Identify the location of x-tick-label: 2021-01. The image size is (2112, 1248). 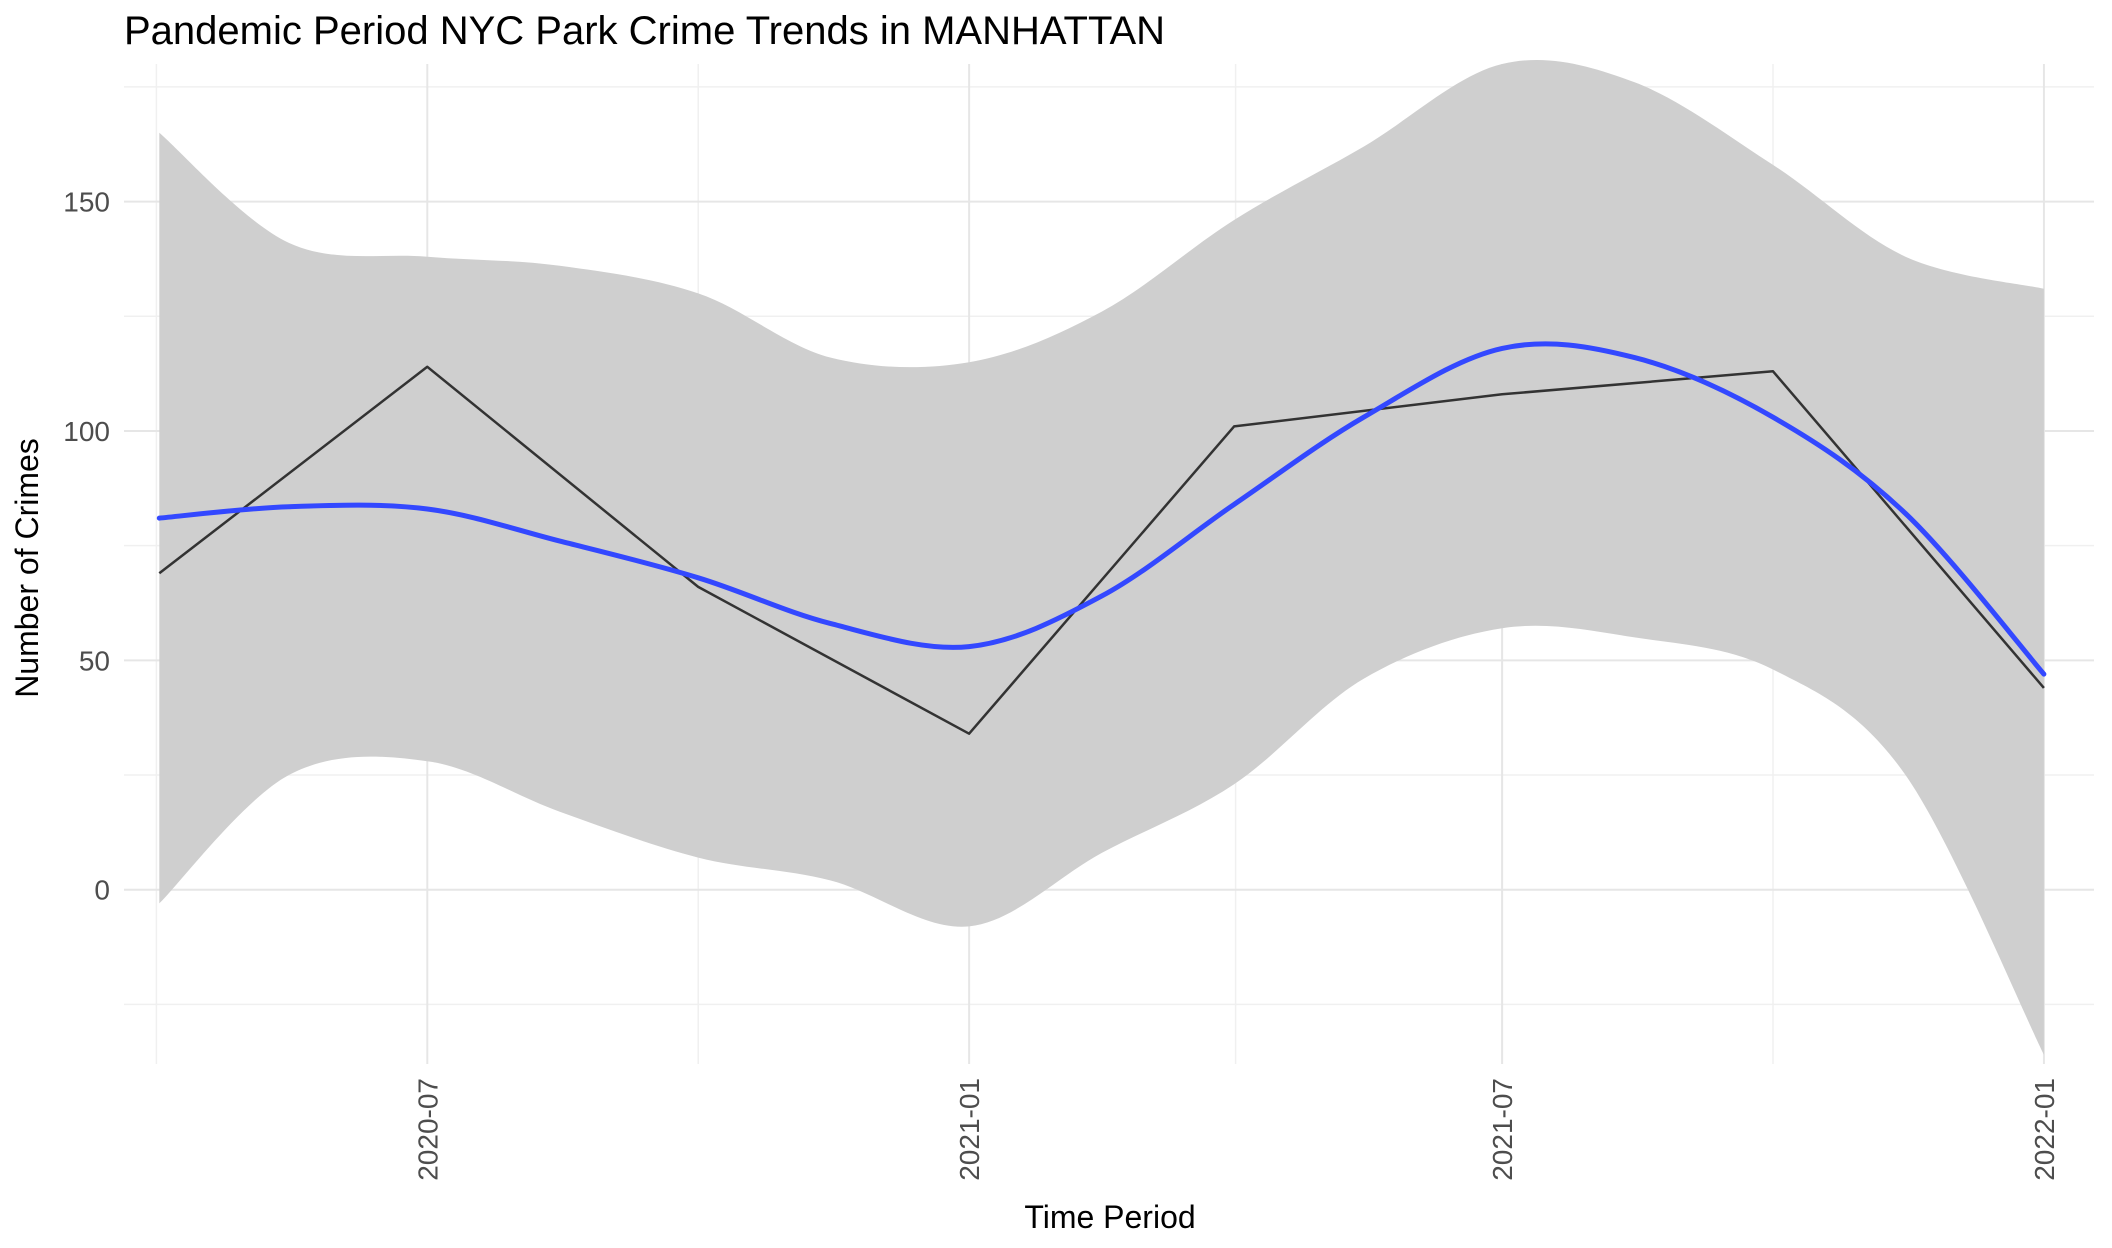
(969, 1129).